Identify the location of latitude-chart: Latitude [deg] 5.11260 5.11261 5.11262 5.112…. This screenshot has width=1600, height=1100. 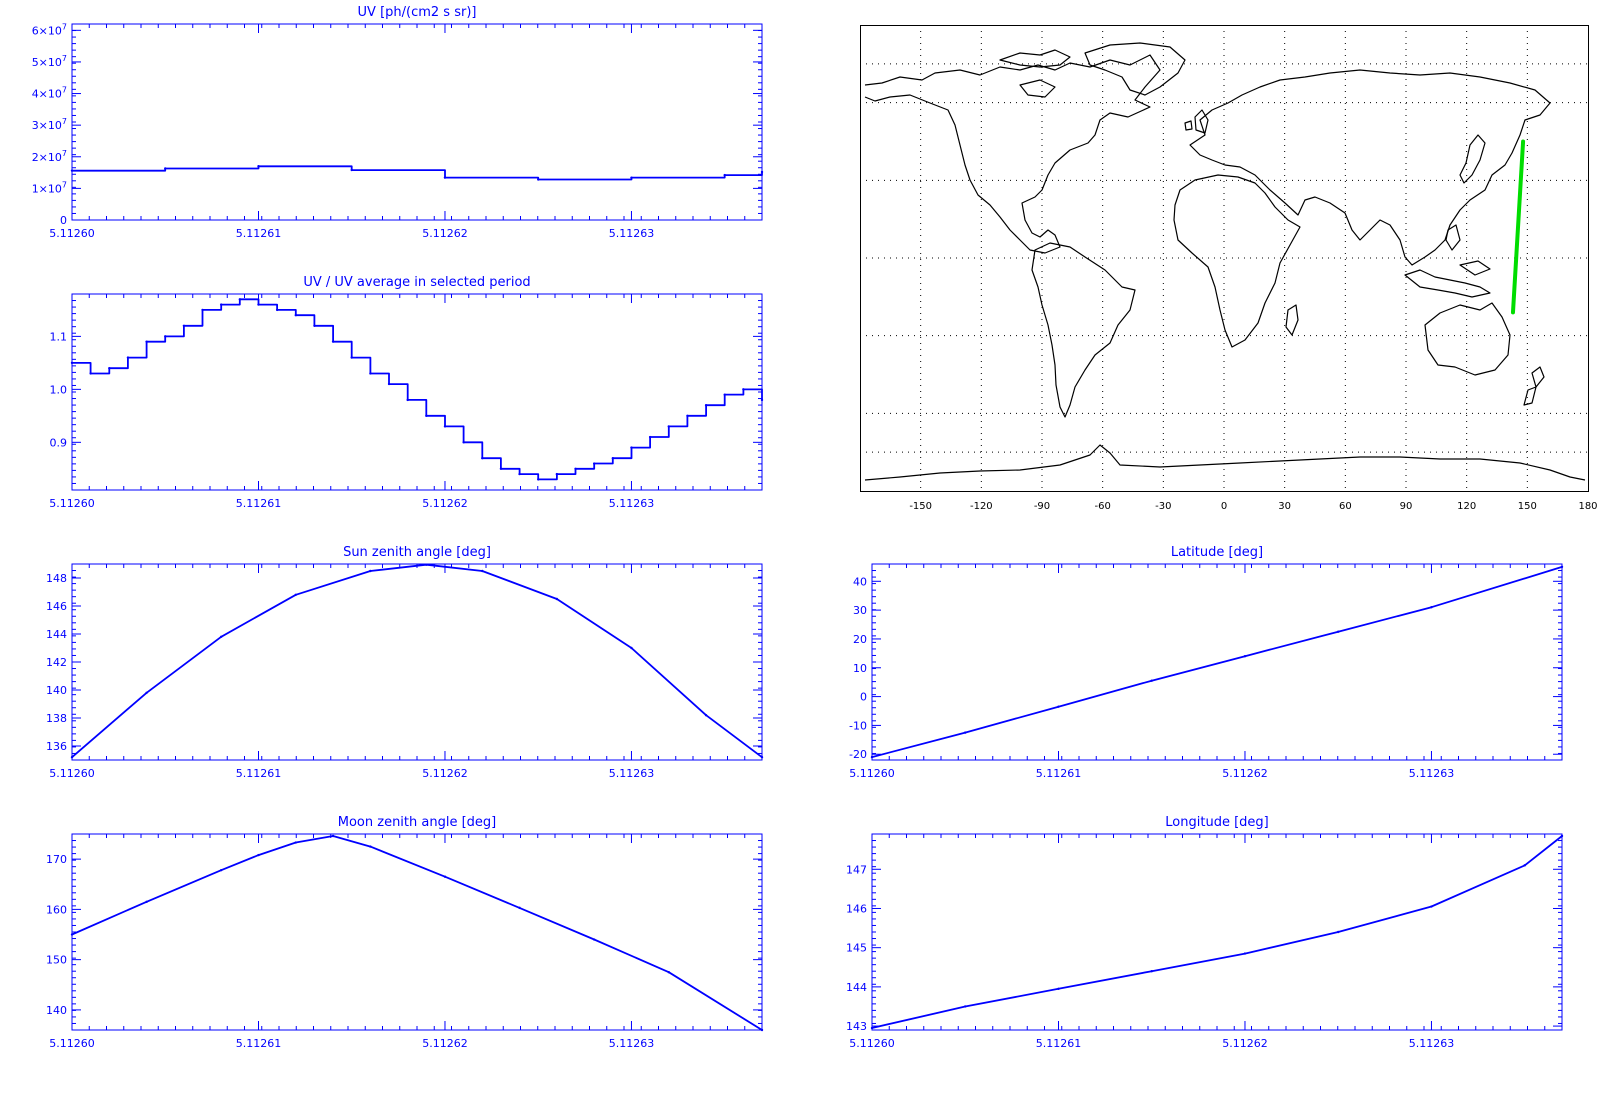
(1206, 662).